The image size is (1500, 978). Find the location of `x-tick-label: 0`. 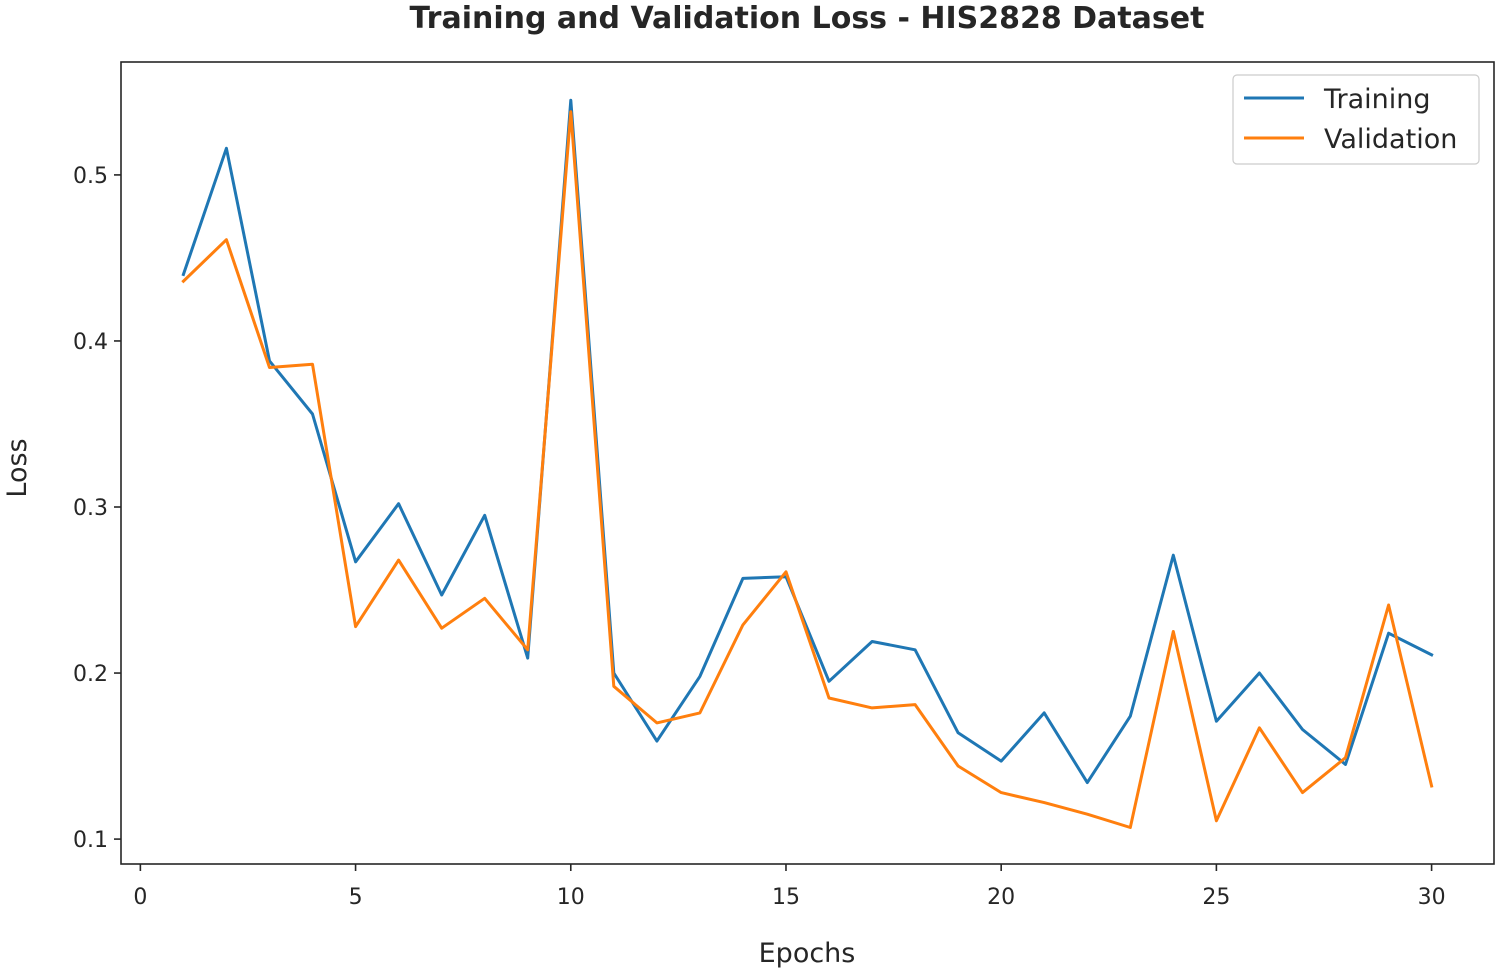

x-tick-label: 0 is located at coordinates (140, 897).